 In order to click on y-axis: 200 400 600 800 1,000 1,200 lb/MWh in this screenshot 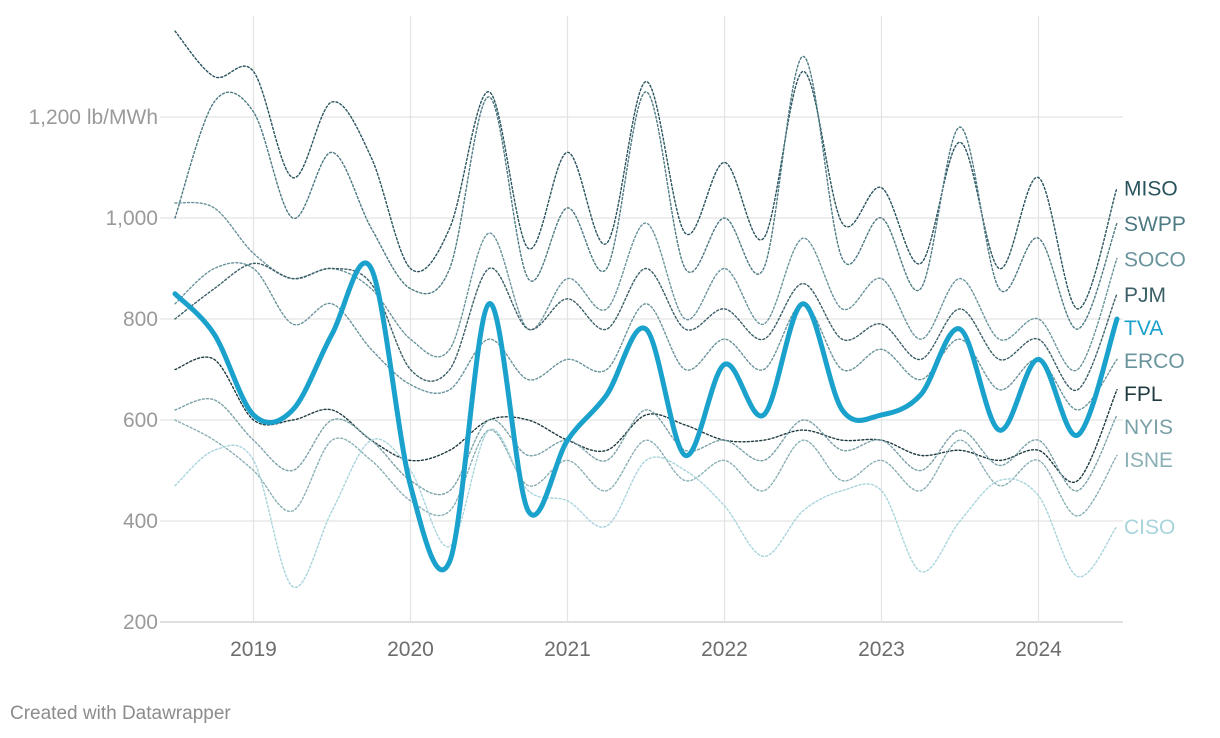, I will do `click(93, 370)`.